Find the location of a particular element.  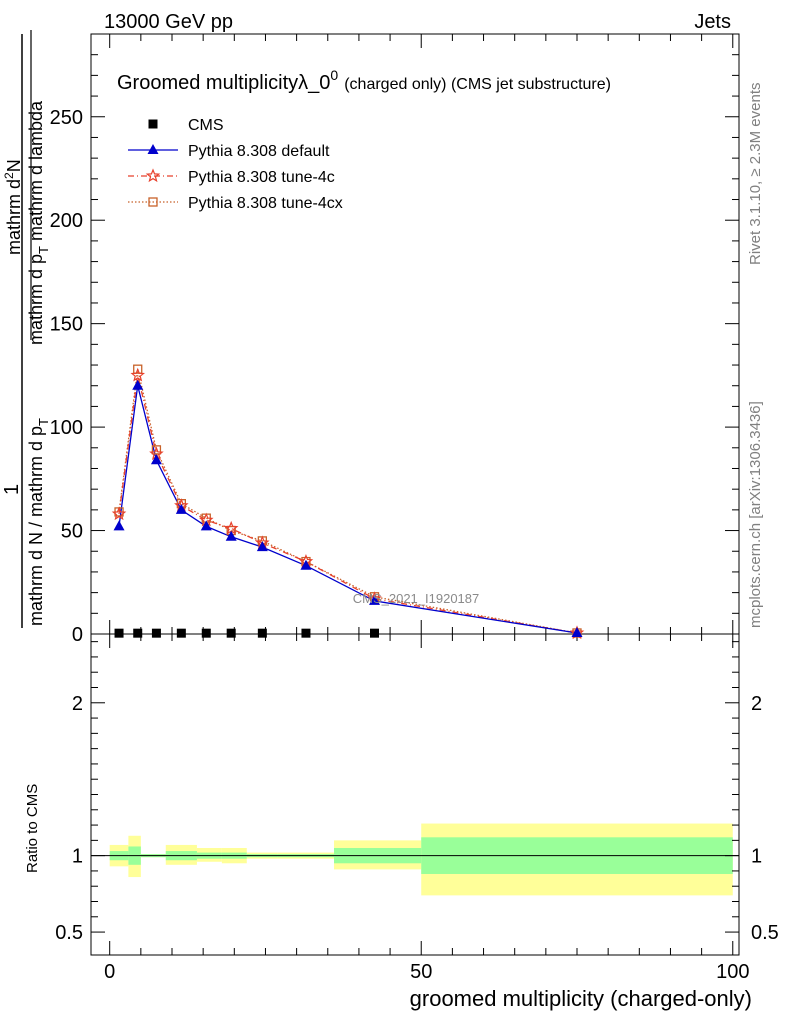

ratio-y-axis-label: Ratio to CMS is located at coordinates (32, 828).